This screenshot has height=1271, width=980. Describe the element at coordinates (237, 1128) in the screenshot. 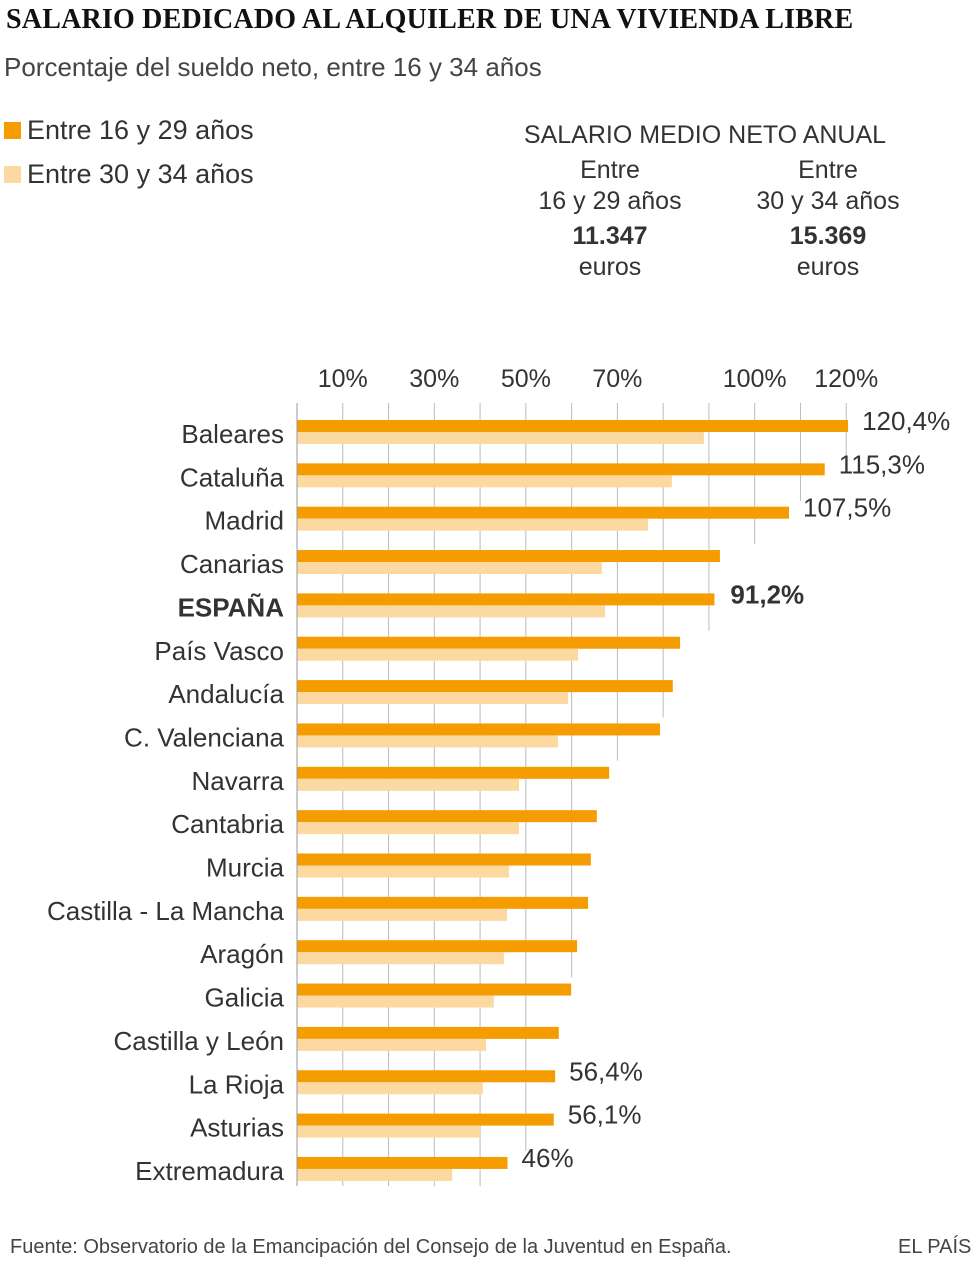

I see `category-label: Asturias` at that location.